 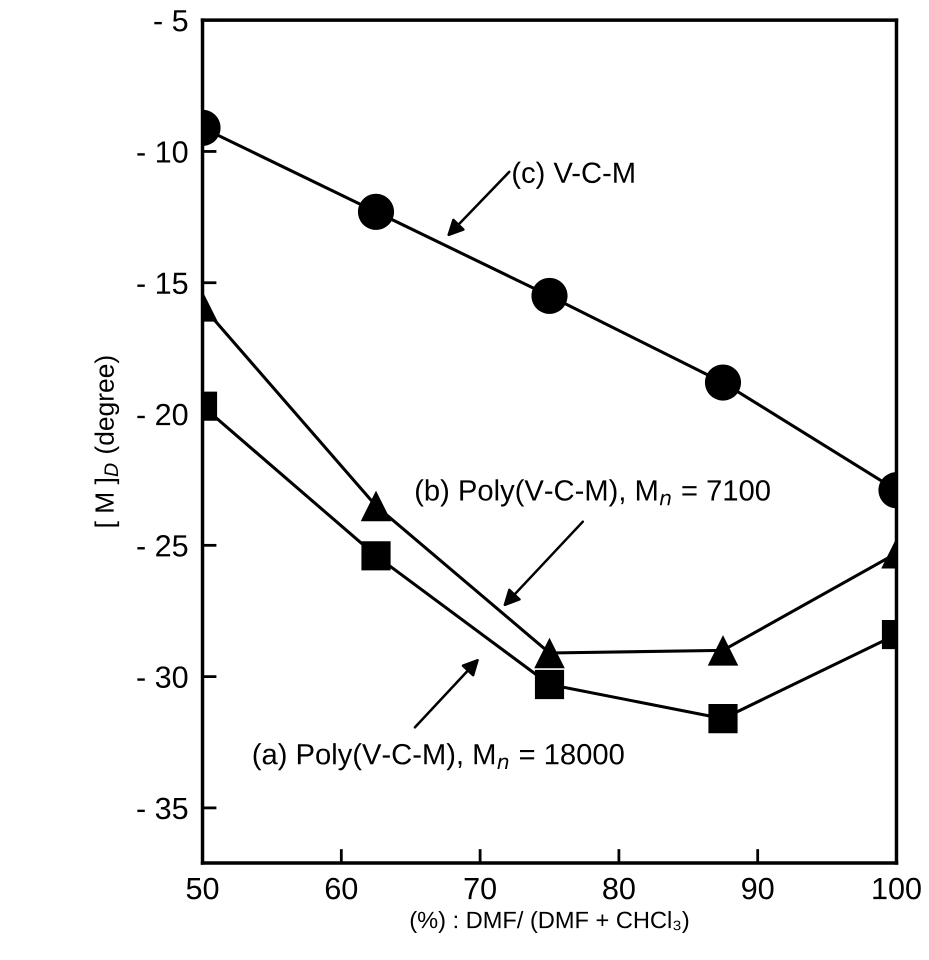 I want to click on x-tick-label: 60, so click(x=342, y=889).